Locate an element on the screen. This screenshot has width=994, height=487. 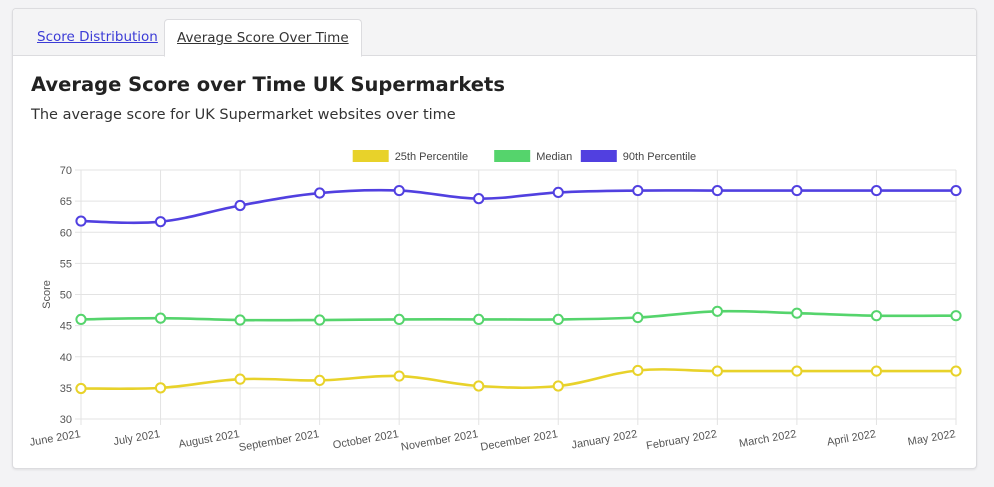
x-tick-label: January 2022 is located at coordinates (605, 439).